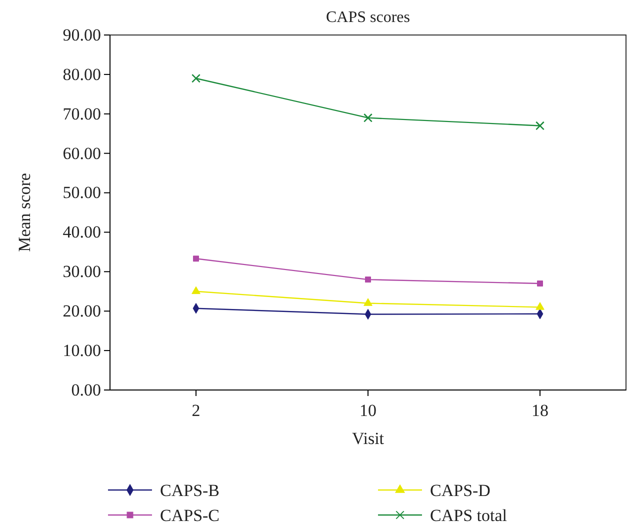 This screenshot has height=527, width=632. What do you see at coordinates (24, 212) in the screenshot?
I see `y-axis-title: Mean score` at bounding box center [24, 212].